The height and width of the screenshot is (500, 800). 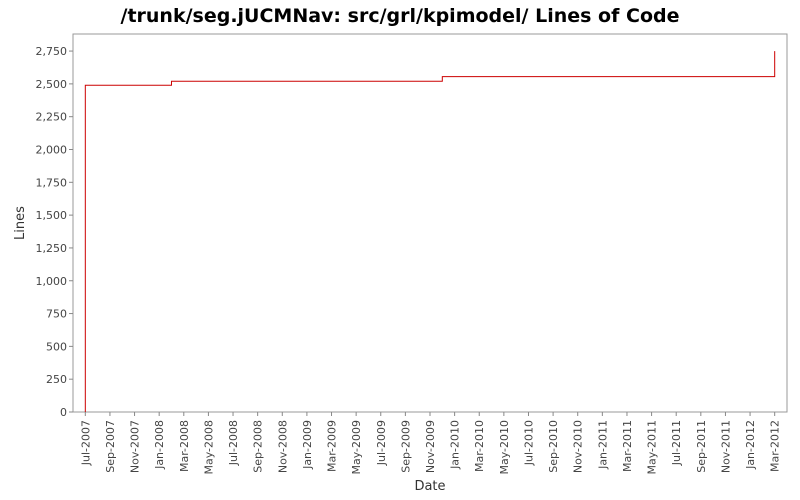 What do you see at coordinates (56, 346) in the screenshot?
I see `y-tick-label: 500` at bounding box center [56, 346].